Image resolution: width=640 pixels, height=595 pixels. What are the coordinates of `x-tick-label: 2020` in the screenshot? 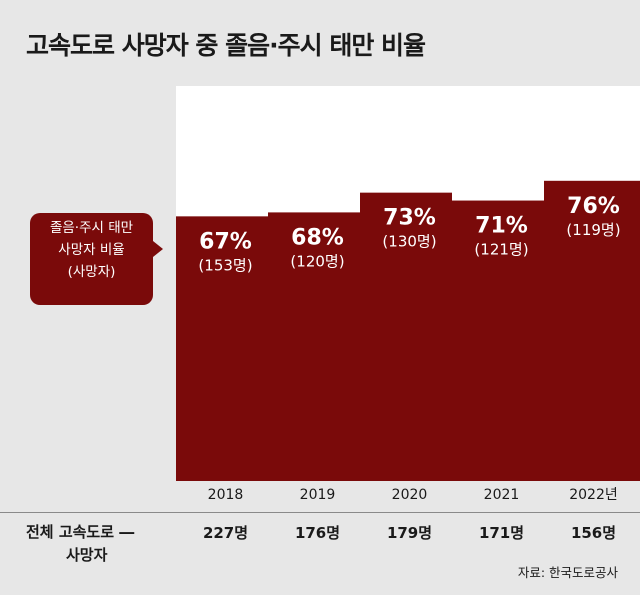 It's located at (410, 495).